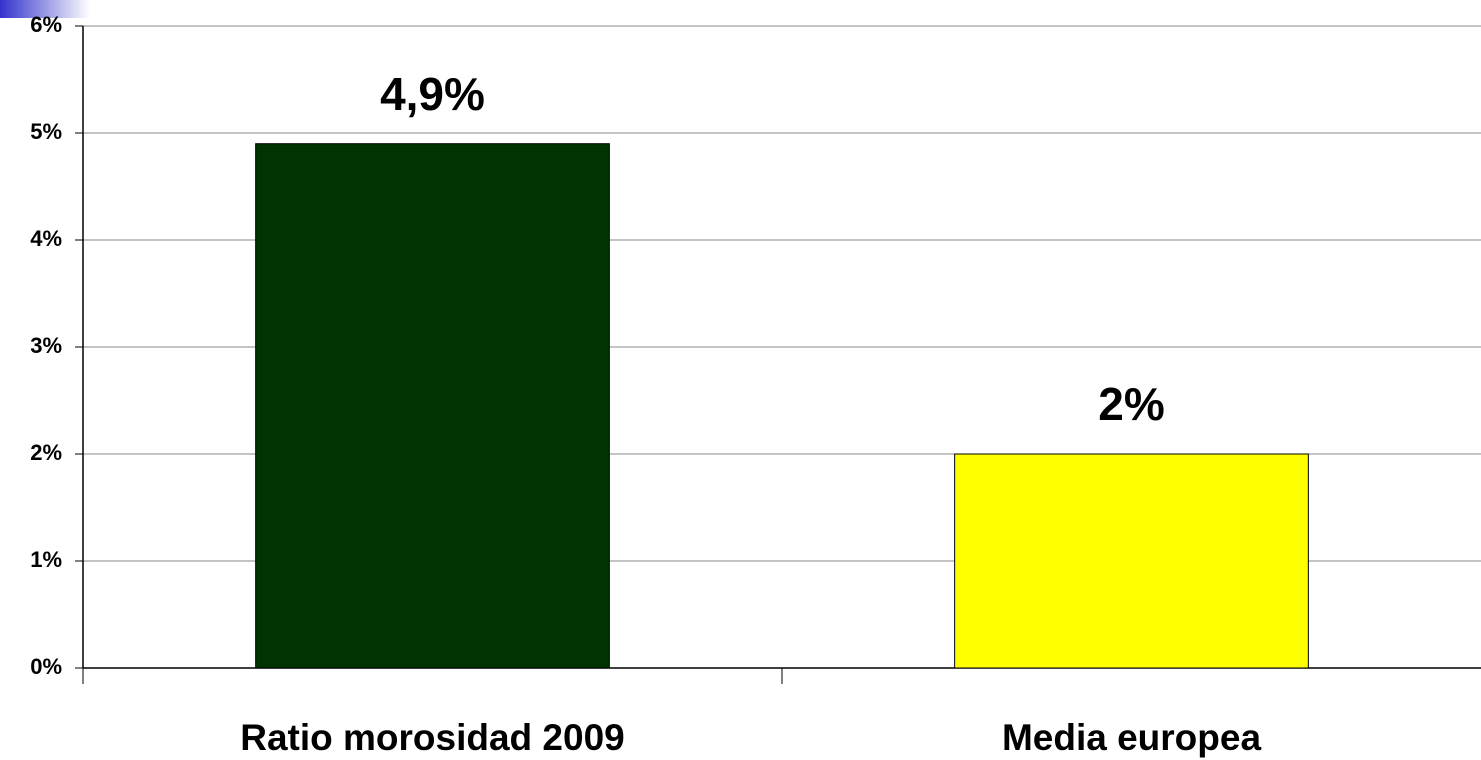 The height and width of the screenshot is (760, 1481). What do you see at coordinates (432, 737) in the screenshot?
I see `x-tick-label: Ratio morosidad 2009` at bounding box center [432, 737].